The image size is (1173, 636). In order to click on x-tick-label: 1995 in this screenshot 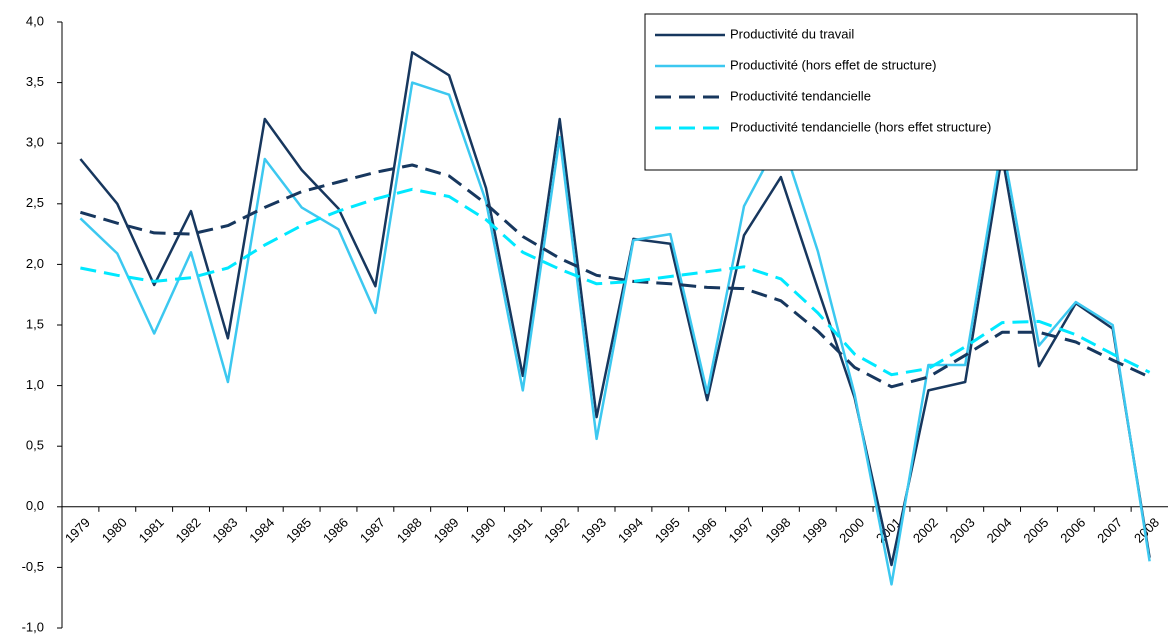, I will do `click(667, 530)`.